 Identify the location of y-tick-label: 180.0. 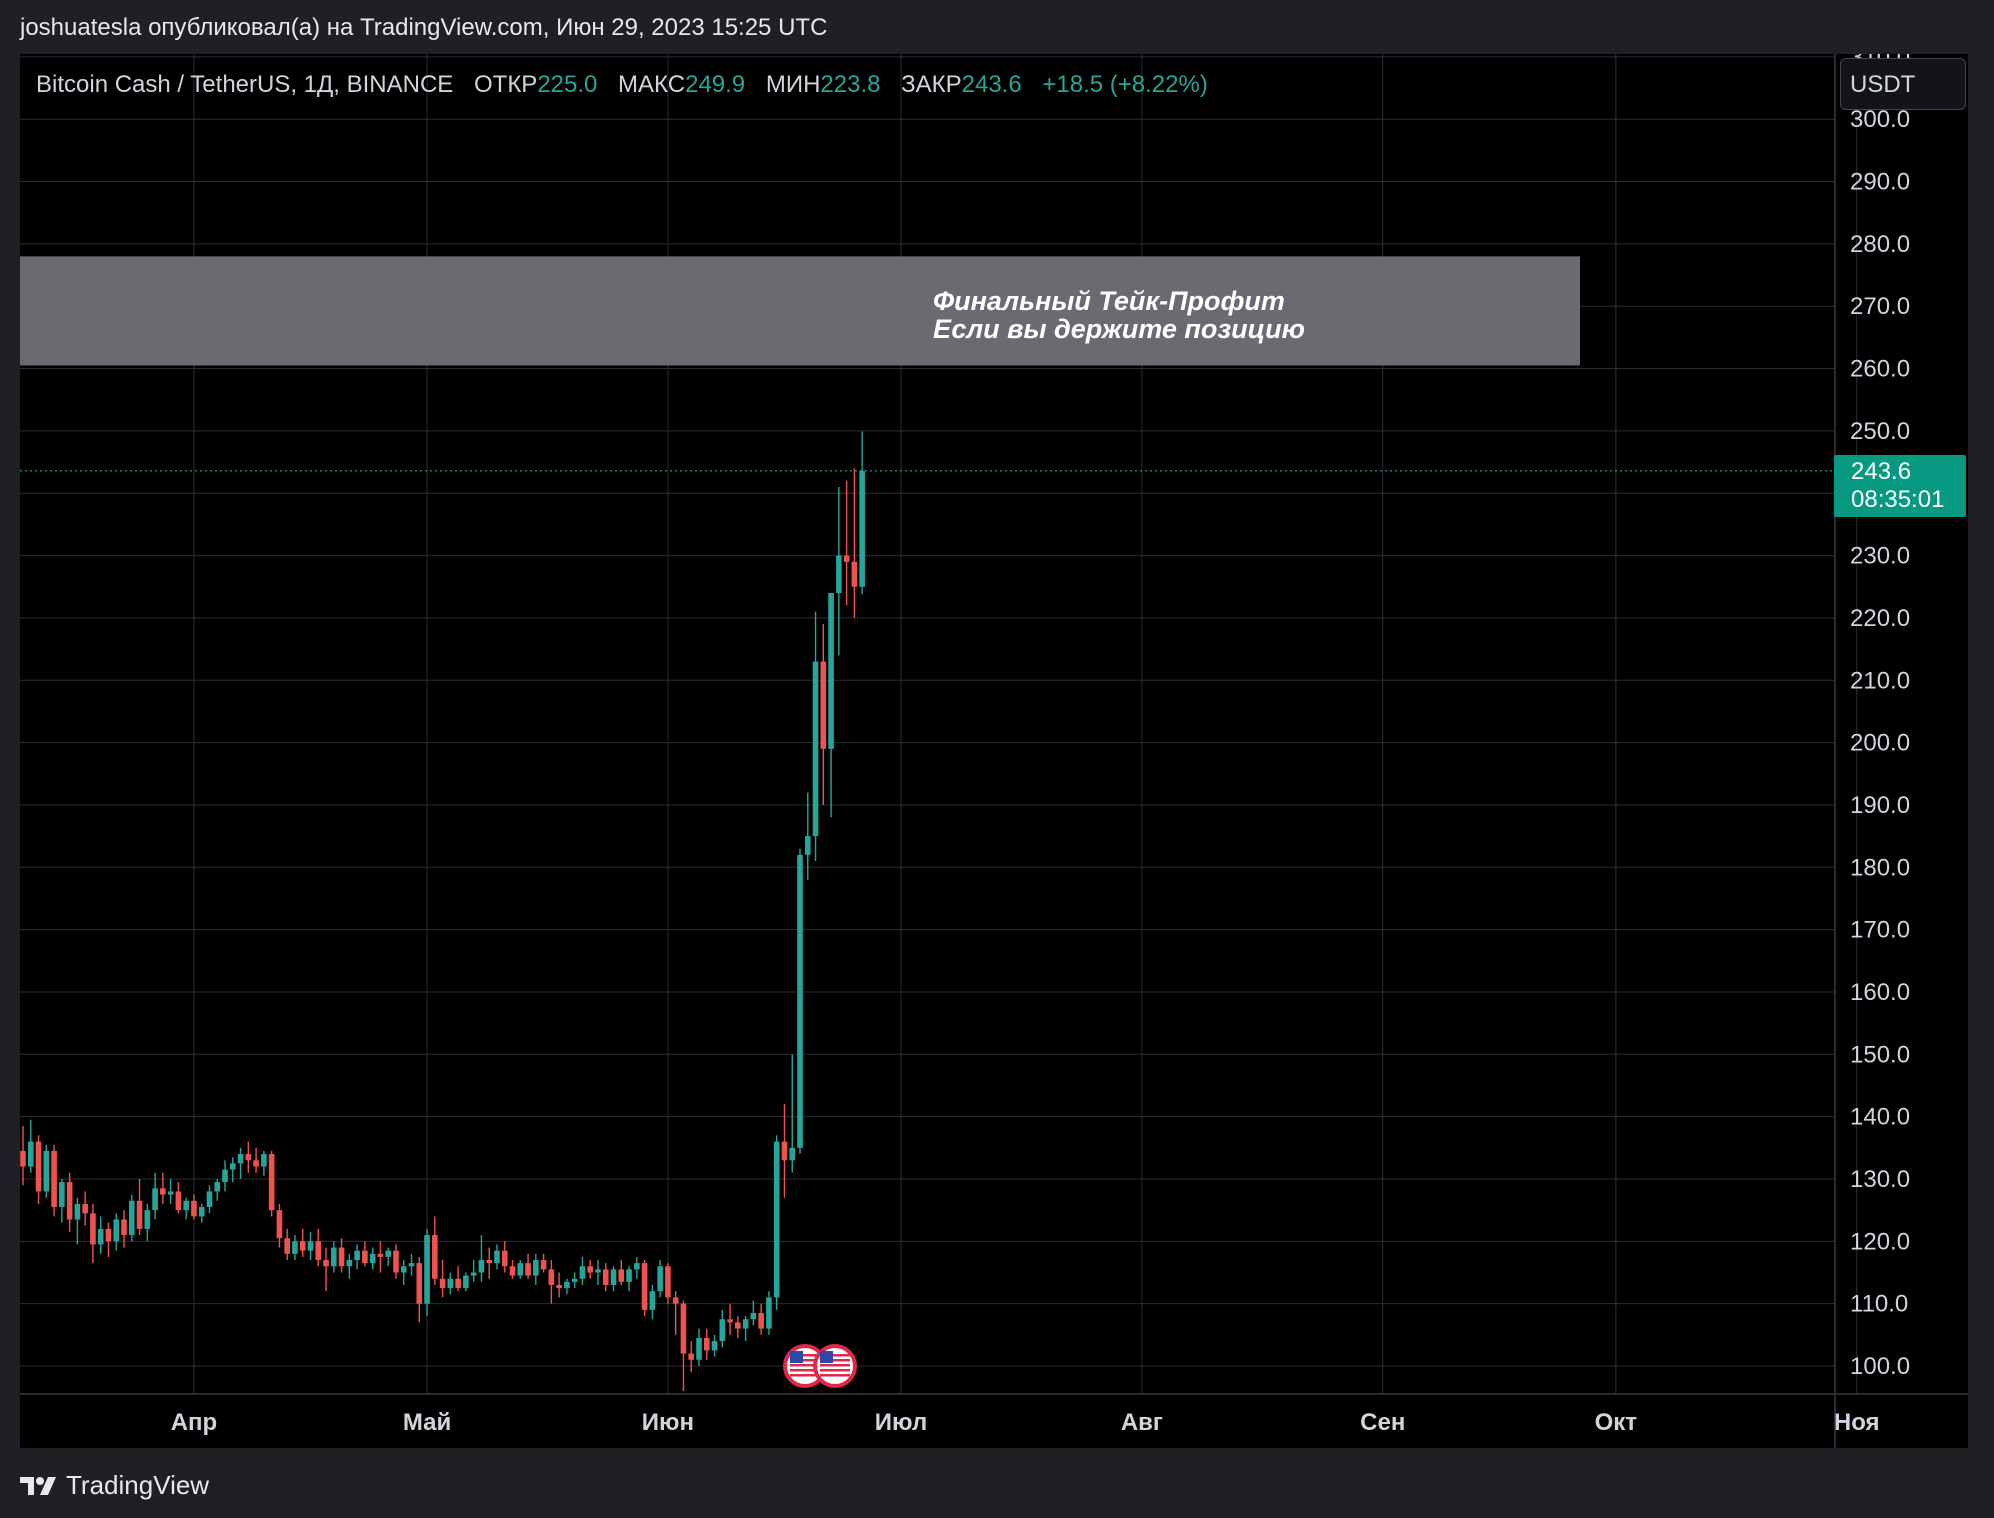
(1880, 867).